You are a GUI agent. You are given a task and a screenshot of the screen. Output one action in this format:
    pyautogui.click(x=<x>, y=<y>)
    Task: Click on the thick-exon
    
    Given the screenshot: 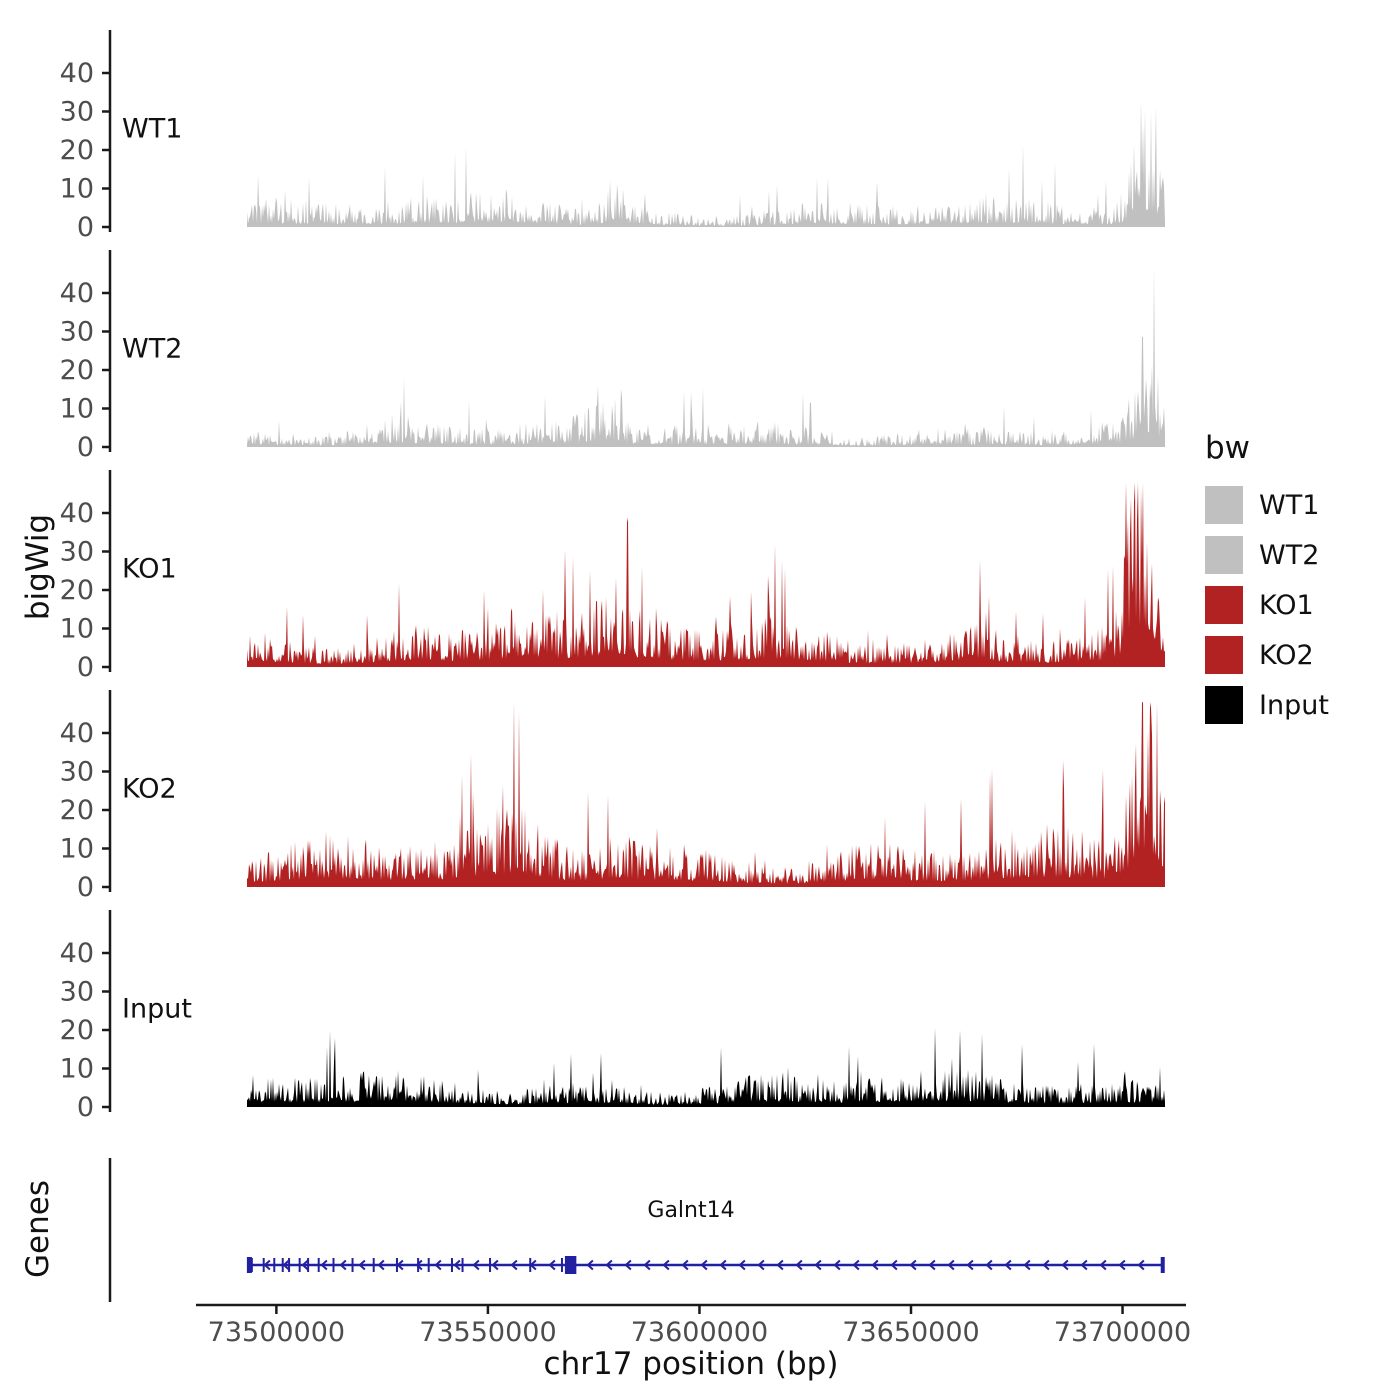 What is the action you would take?
    pyautogui.click(x=570, y=1265)
    